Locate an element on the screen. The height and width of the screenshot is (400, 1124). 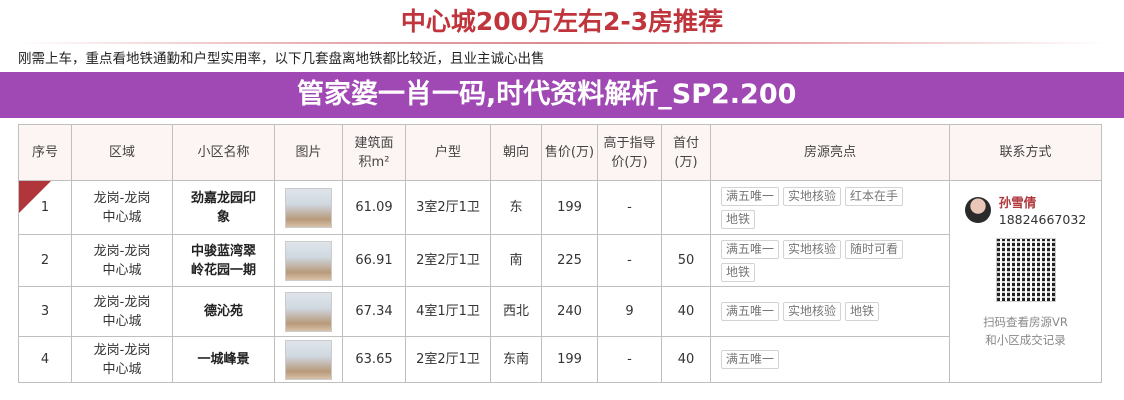
column-header: 售价(万) is located at coordinates (569, 152).